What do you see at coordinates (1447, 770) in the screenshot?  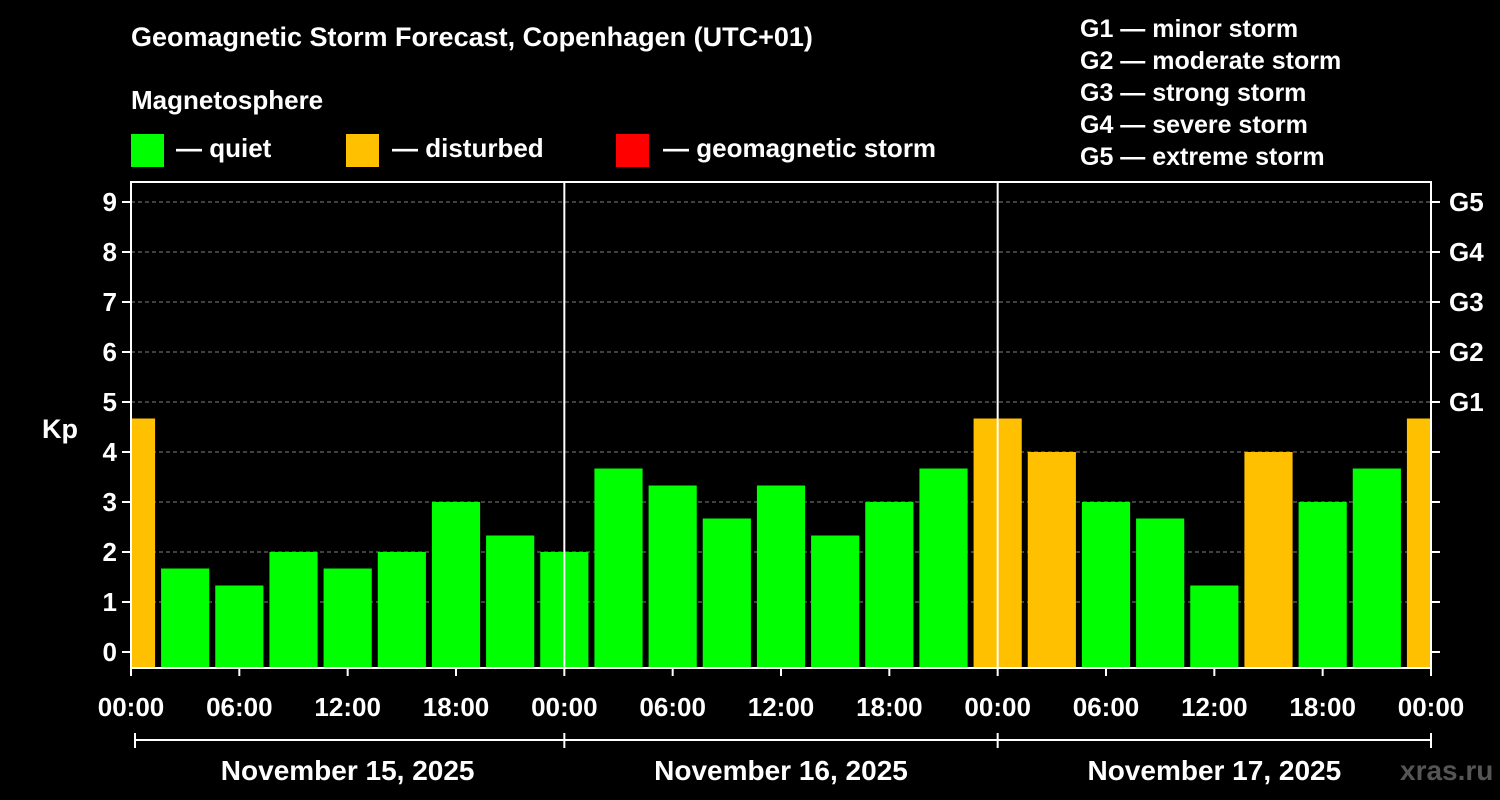 I see `watermark: xras.ru` at bounding box center [1447, 770].